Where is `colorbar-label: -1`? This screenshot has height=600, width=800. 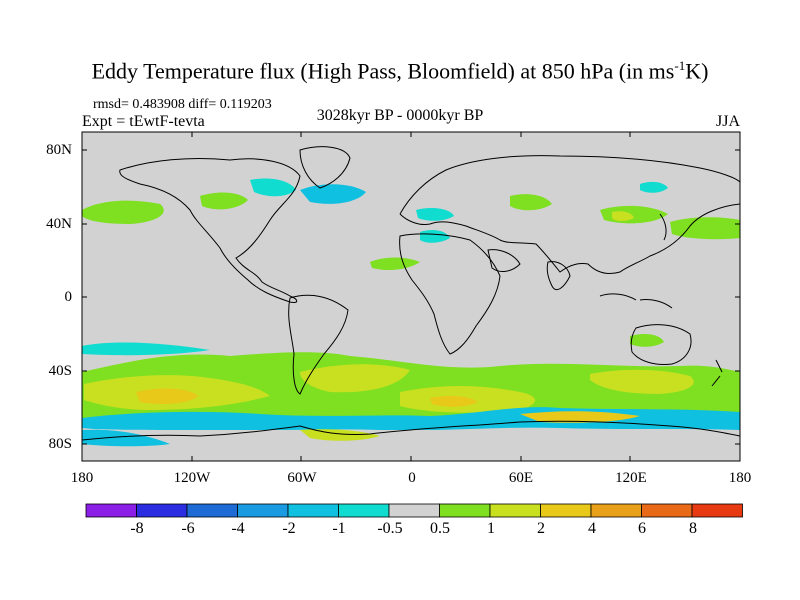 colorbar-label: -1 is located at coordinates (339, 528).